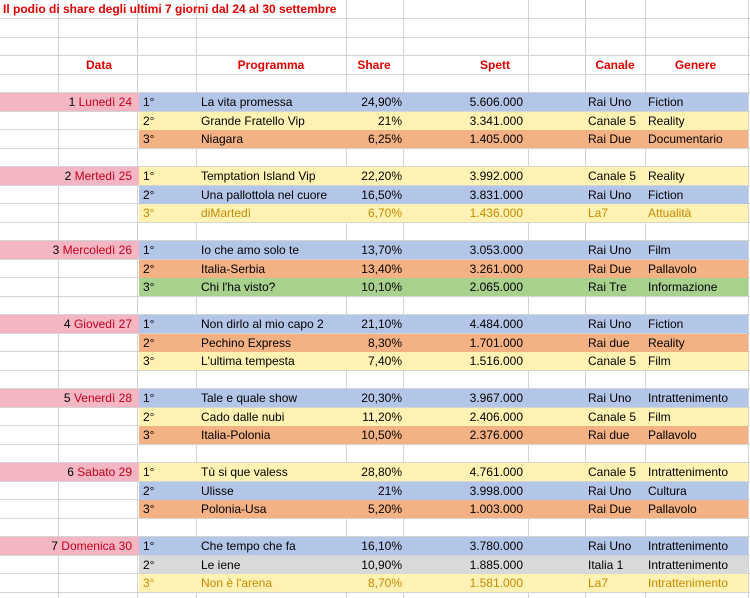  Describe the element at coordinates (496, 491) in the screenshot. I see `spett-cell: 3.998.000` at that location.